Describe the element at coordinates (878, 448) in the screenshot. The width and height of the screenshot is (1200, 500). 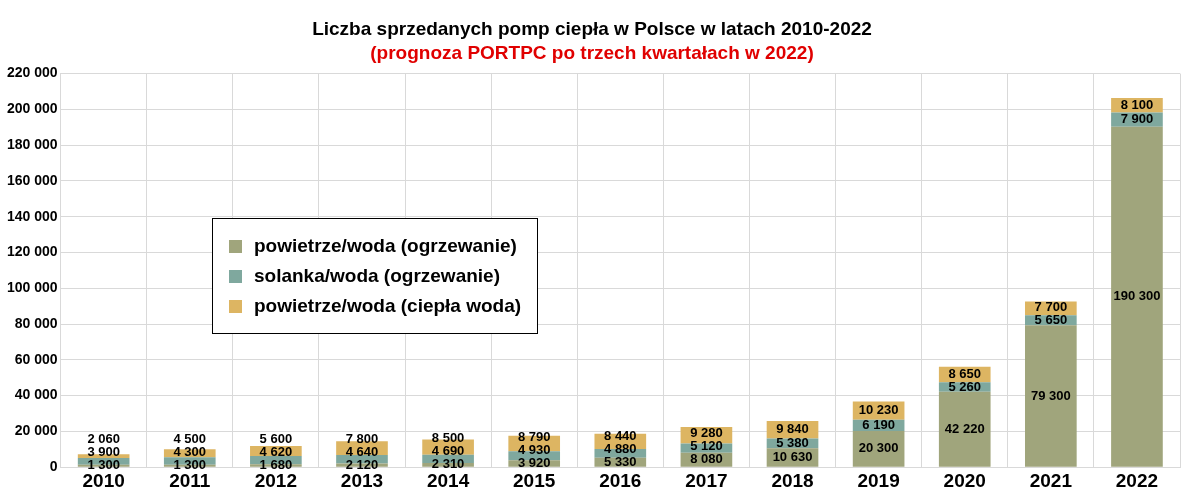
I see `data-label: 20 300` at that location.